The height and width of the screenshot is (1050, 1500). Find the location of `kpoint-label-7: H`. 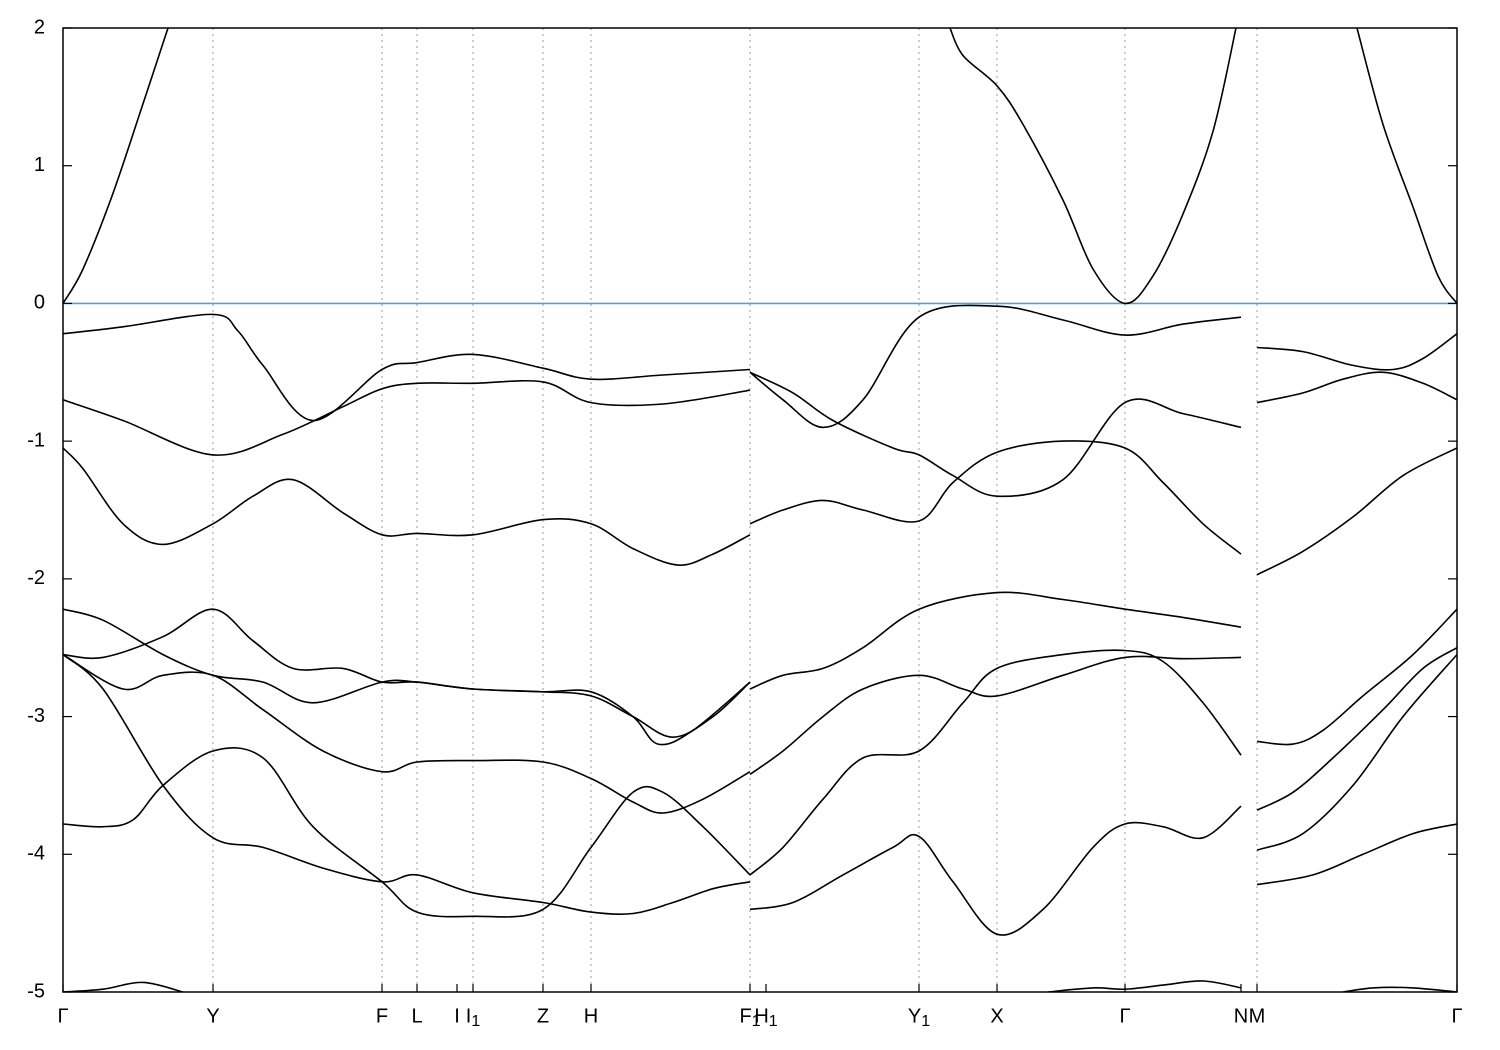

kpoint-label-7: H is located at coordinates (591, 1017).